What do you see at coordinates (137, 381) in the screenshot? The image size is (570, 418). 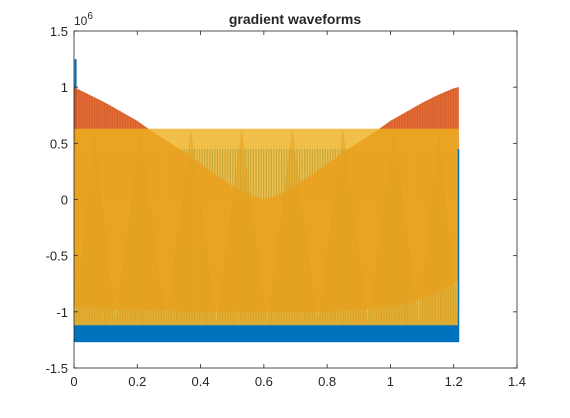 I see `x-tick-label: 0.2` at bounding box center [137, 381].